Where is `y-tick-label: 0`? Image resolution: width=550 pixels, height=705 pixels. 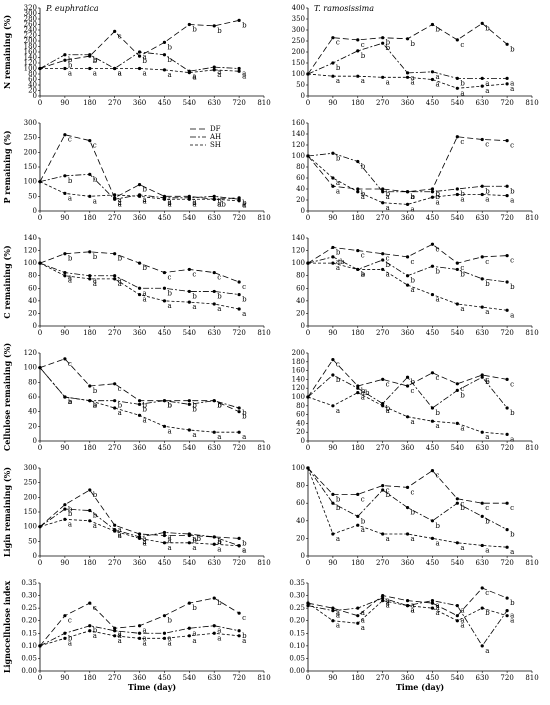
y-tick-label: 0 is located at coordinates (303, 326).